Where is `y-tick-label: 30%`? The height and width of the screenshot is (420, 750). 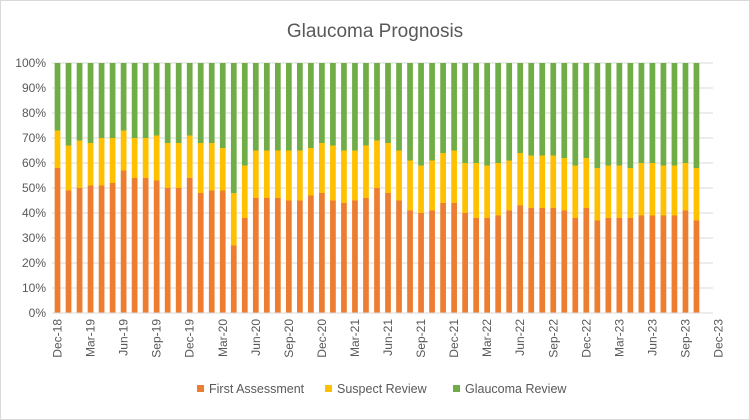
y-tick-label: 30% is located at coordinates (34, 238).